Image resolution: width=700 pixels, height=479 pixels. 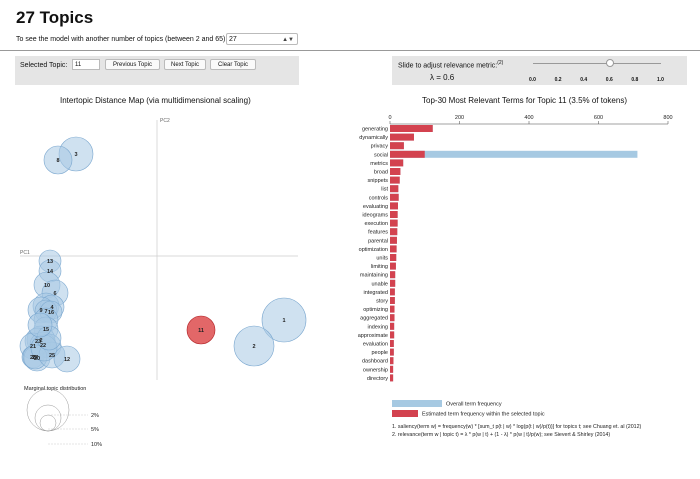 What do you see at coordinates (55, 389) in the screenshot?
I see `marginal-distribution-title: Marginal topic distribution` at bounding box center [55, 389].